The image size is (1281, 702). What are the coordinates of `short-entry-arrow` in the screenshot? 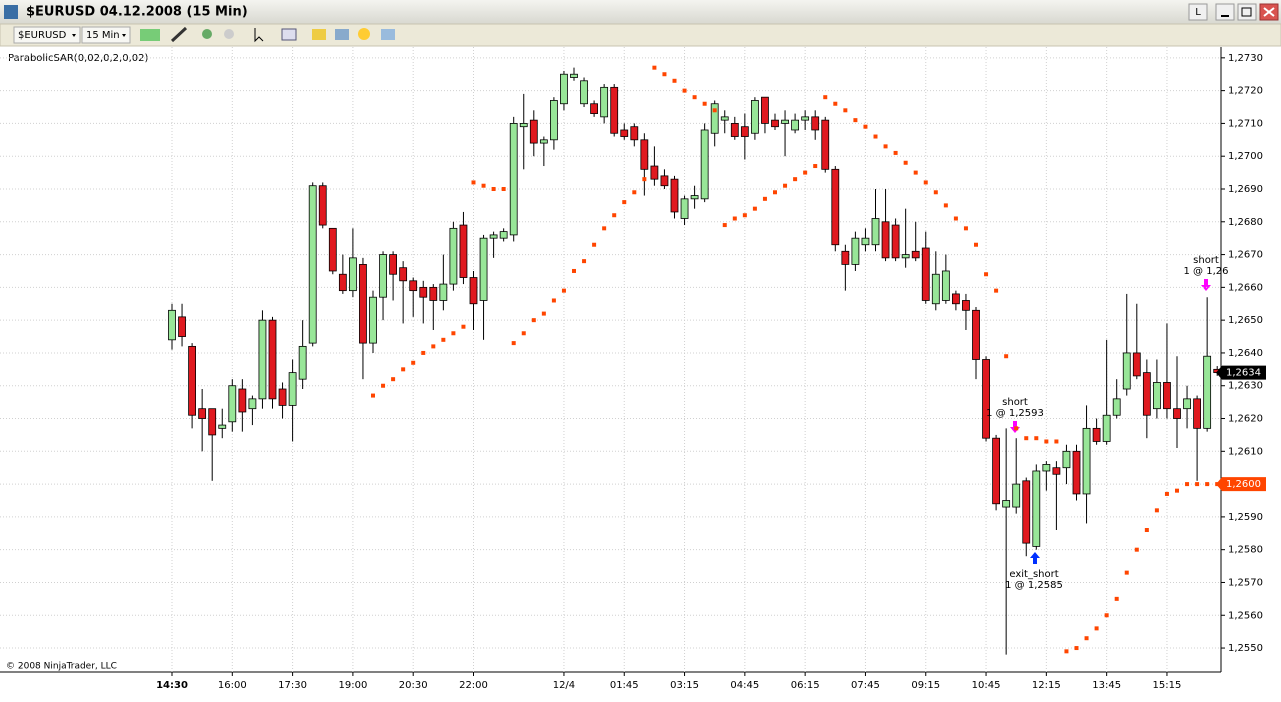 It's located at (1206, 285).